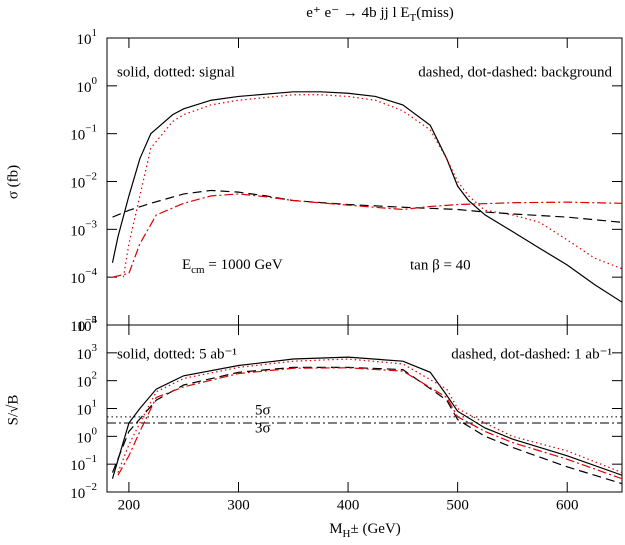 The height and width of the screenshot is (545, 625). What do you see at coordinates (238, 505) in the screenshot?
I see `x-tick-label: 300` at bounding box center [238, 505].